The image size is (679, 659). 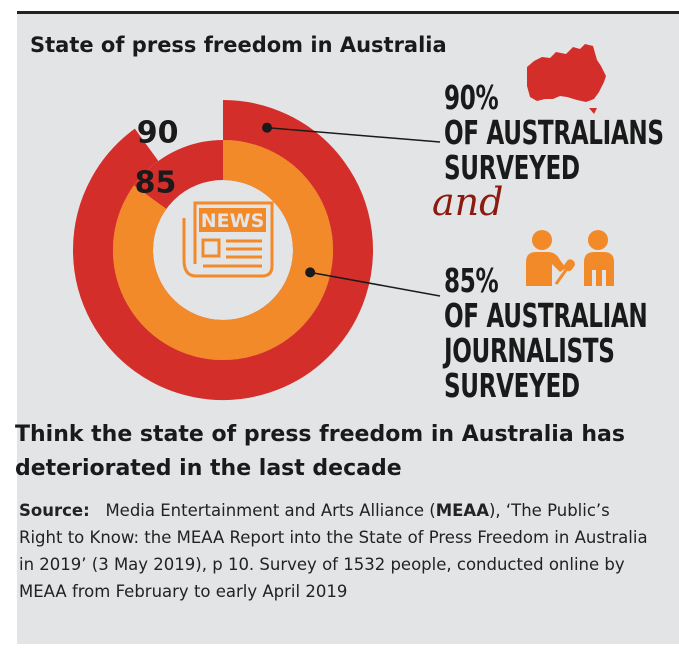 I want to click on source-org: MEAA, so click(x=462, y=510).